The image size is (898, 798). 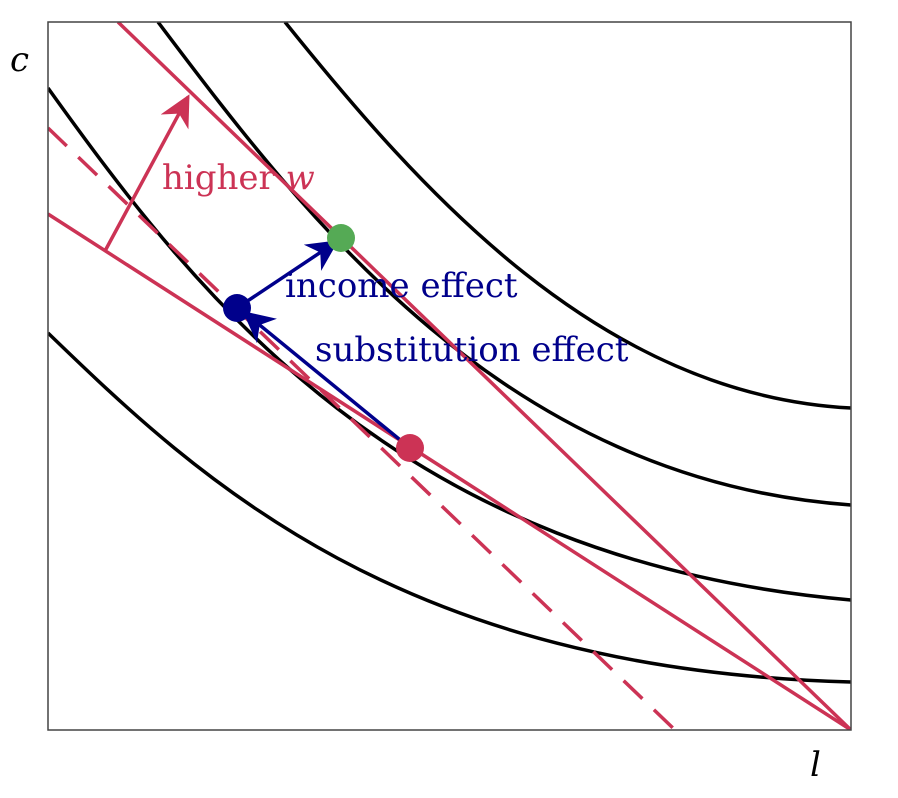 What do you see at coordinates (815, 765) in the screenshot?
I see `x-axis-label: l` at bounding box center [815, 765].